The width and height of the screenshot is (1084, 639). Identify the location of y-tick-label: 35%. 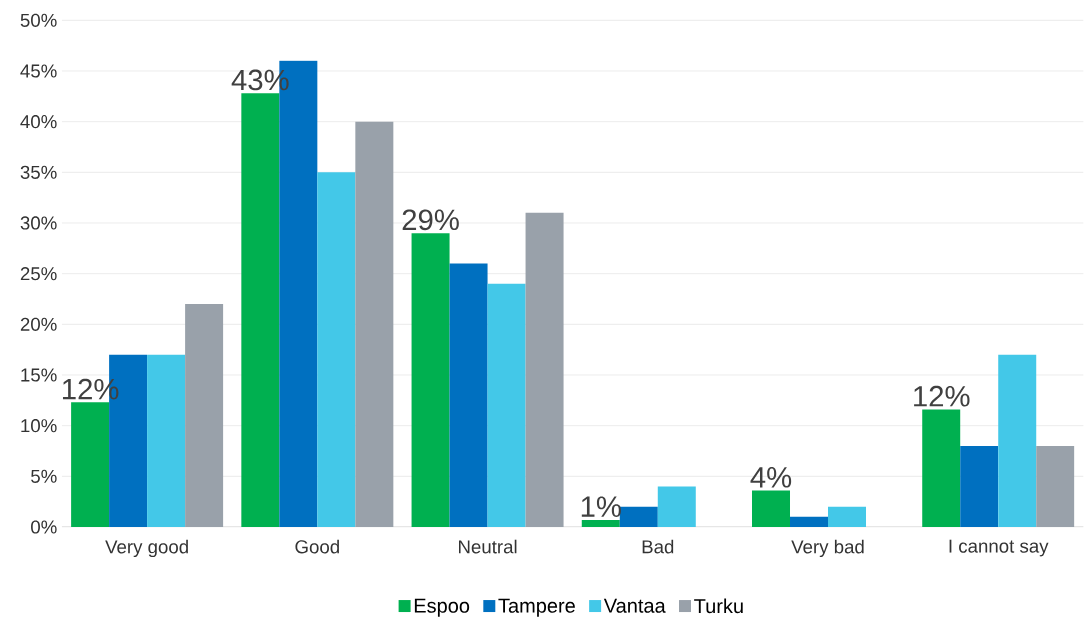
(38, 172).